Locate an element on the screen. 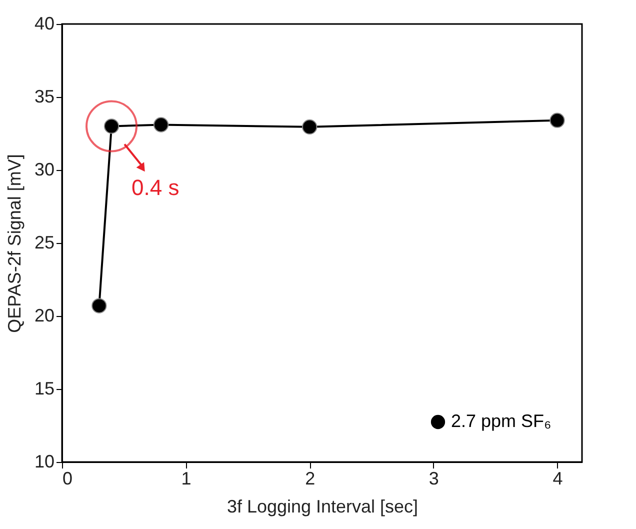 The image size is (636, 529). legend-label: 2.7 ppm SF₆ is located at coordinates (501, 421).